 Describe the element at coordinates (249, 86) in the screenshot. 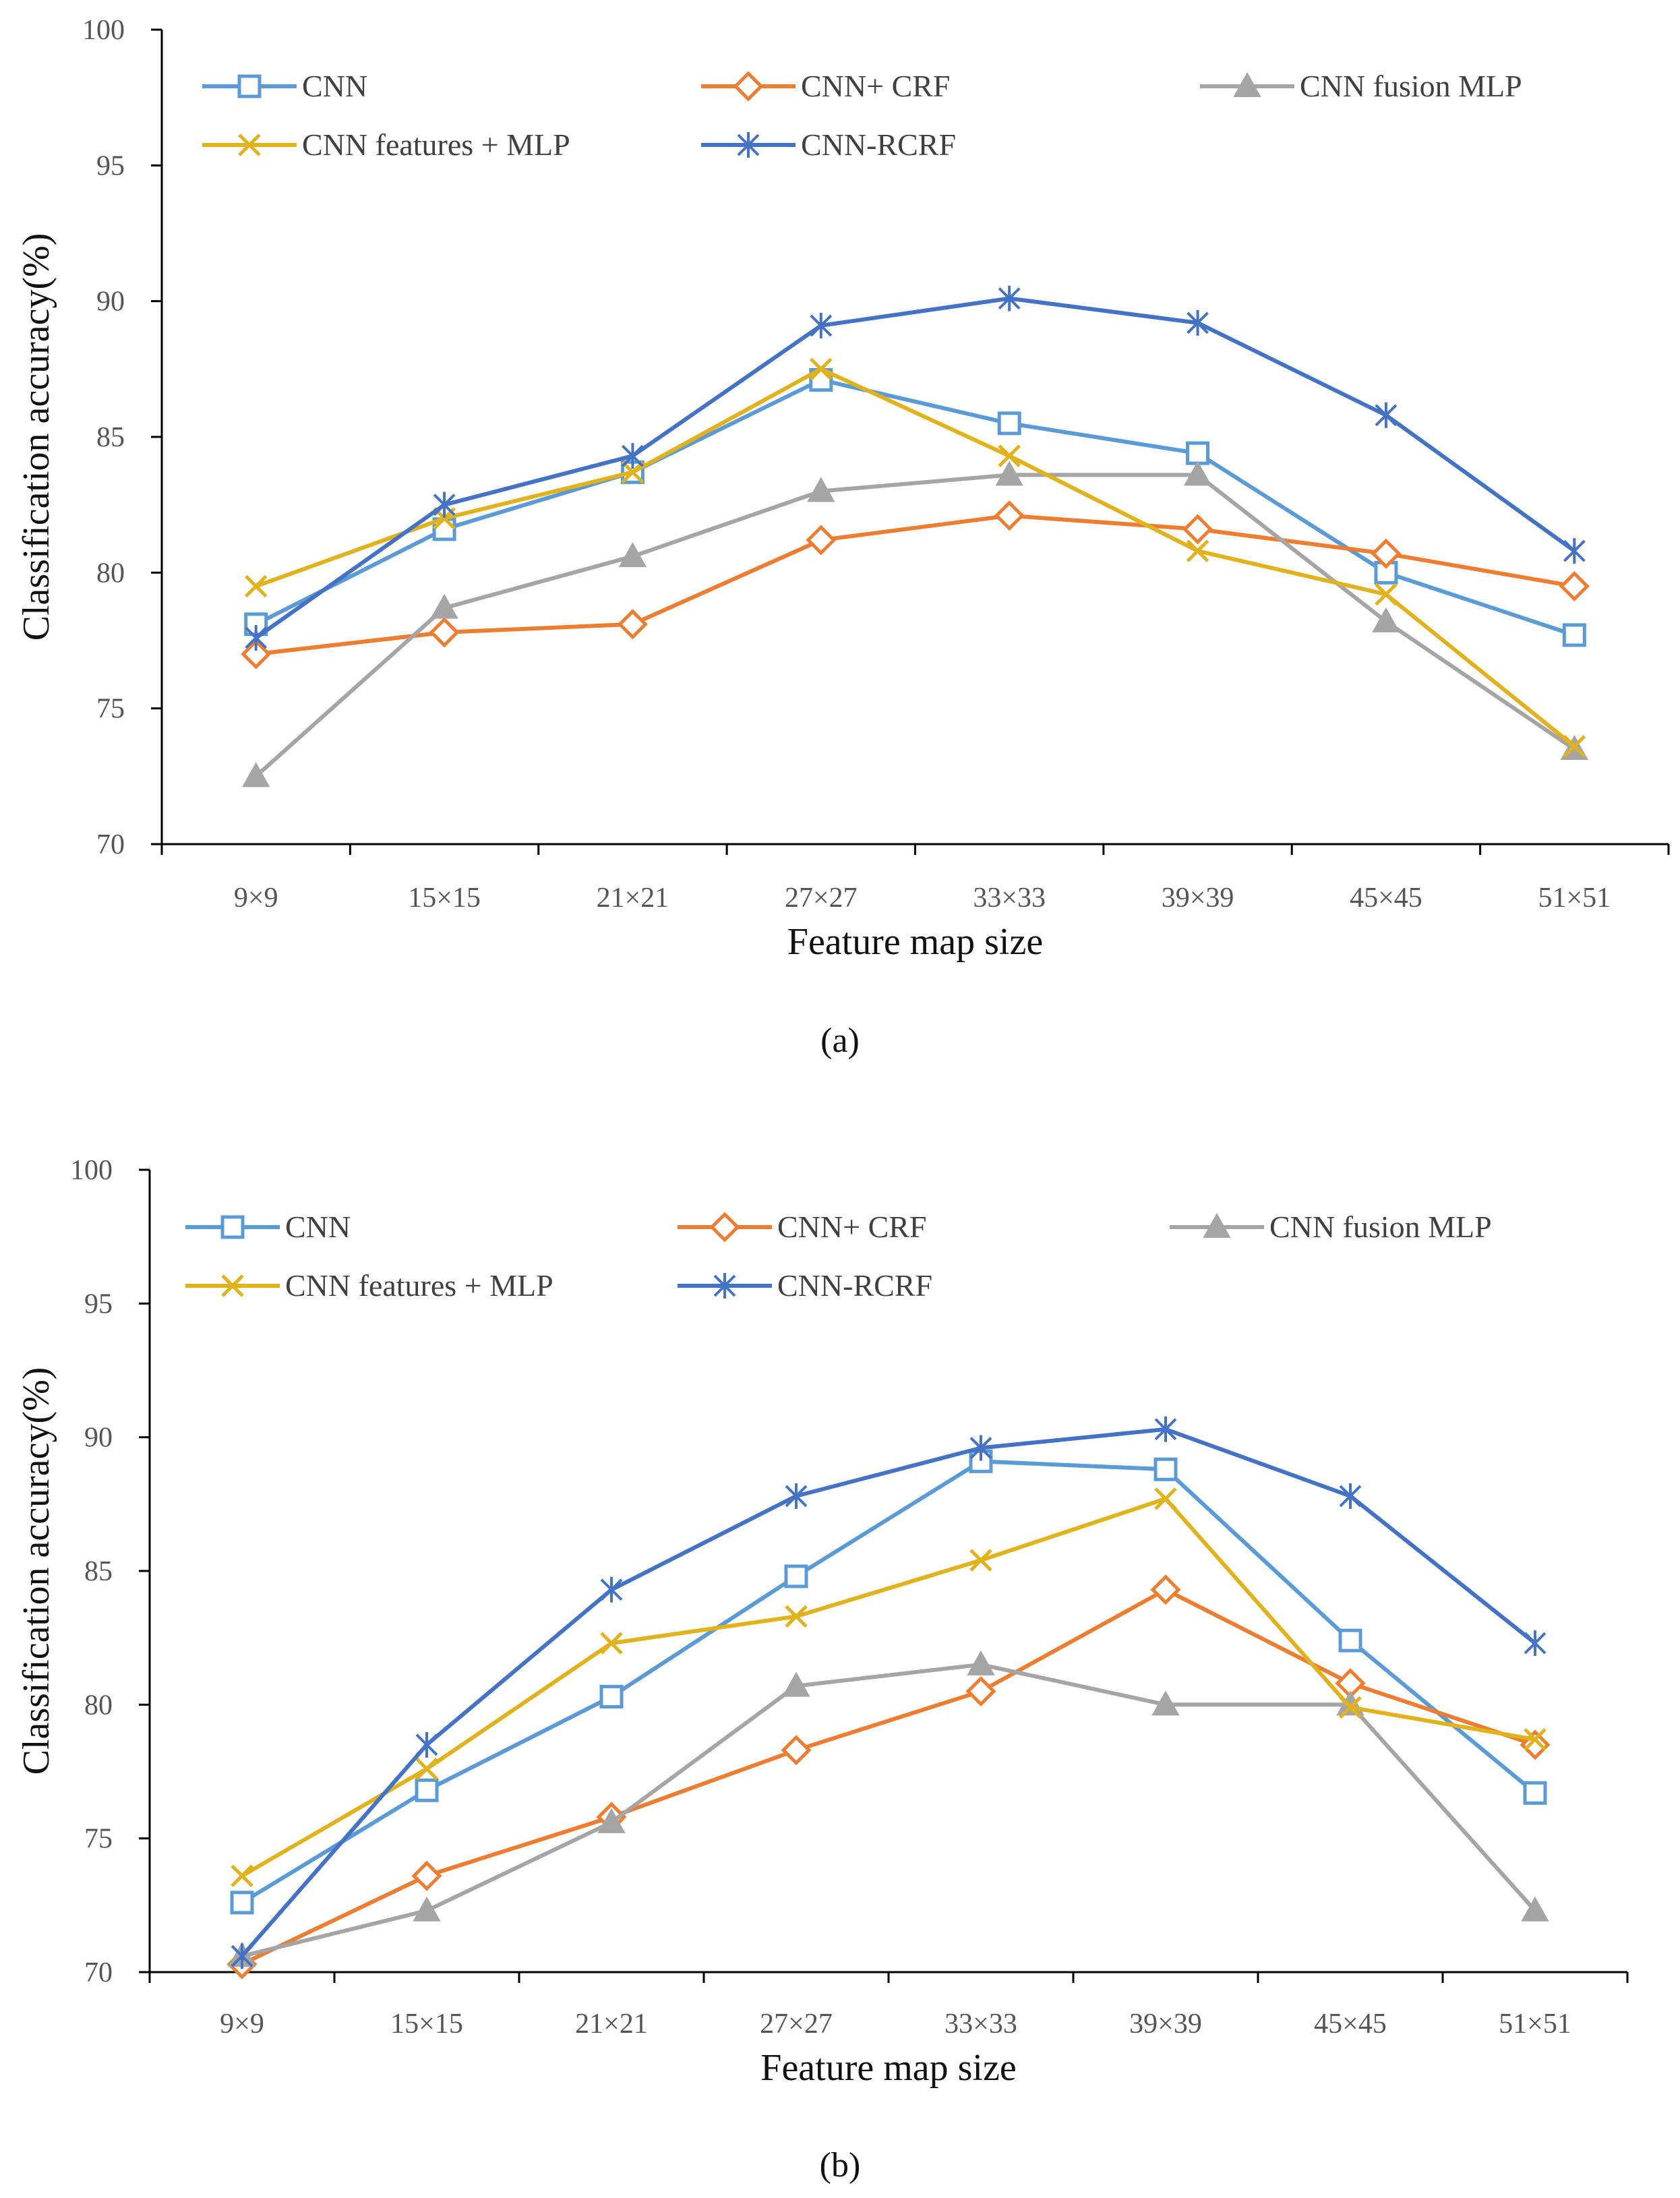

I see `chart-a-legend-marker-cnn` at that location.